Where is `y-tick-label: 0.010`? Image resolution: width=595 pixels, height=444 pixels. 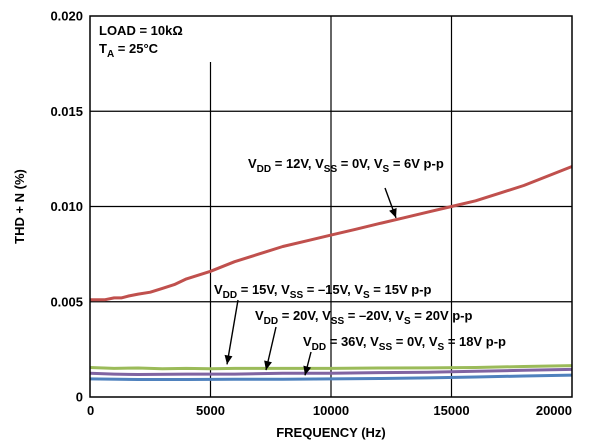 y-tick-label: 0.010 is located at coordinates (66, 206).